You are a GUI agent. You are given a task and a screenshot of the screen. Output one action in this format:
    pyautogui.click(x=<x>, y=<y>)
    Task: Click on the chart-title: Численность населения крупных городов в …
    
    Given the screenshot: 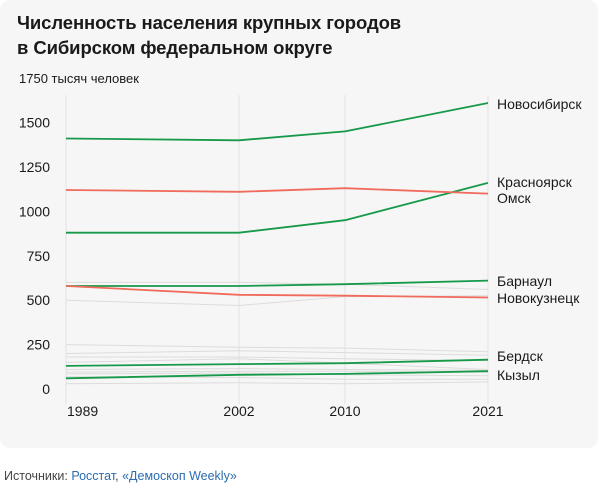 What is the action you would take?
    pyautogui.click(x=252, y=35)
    